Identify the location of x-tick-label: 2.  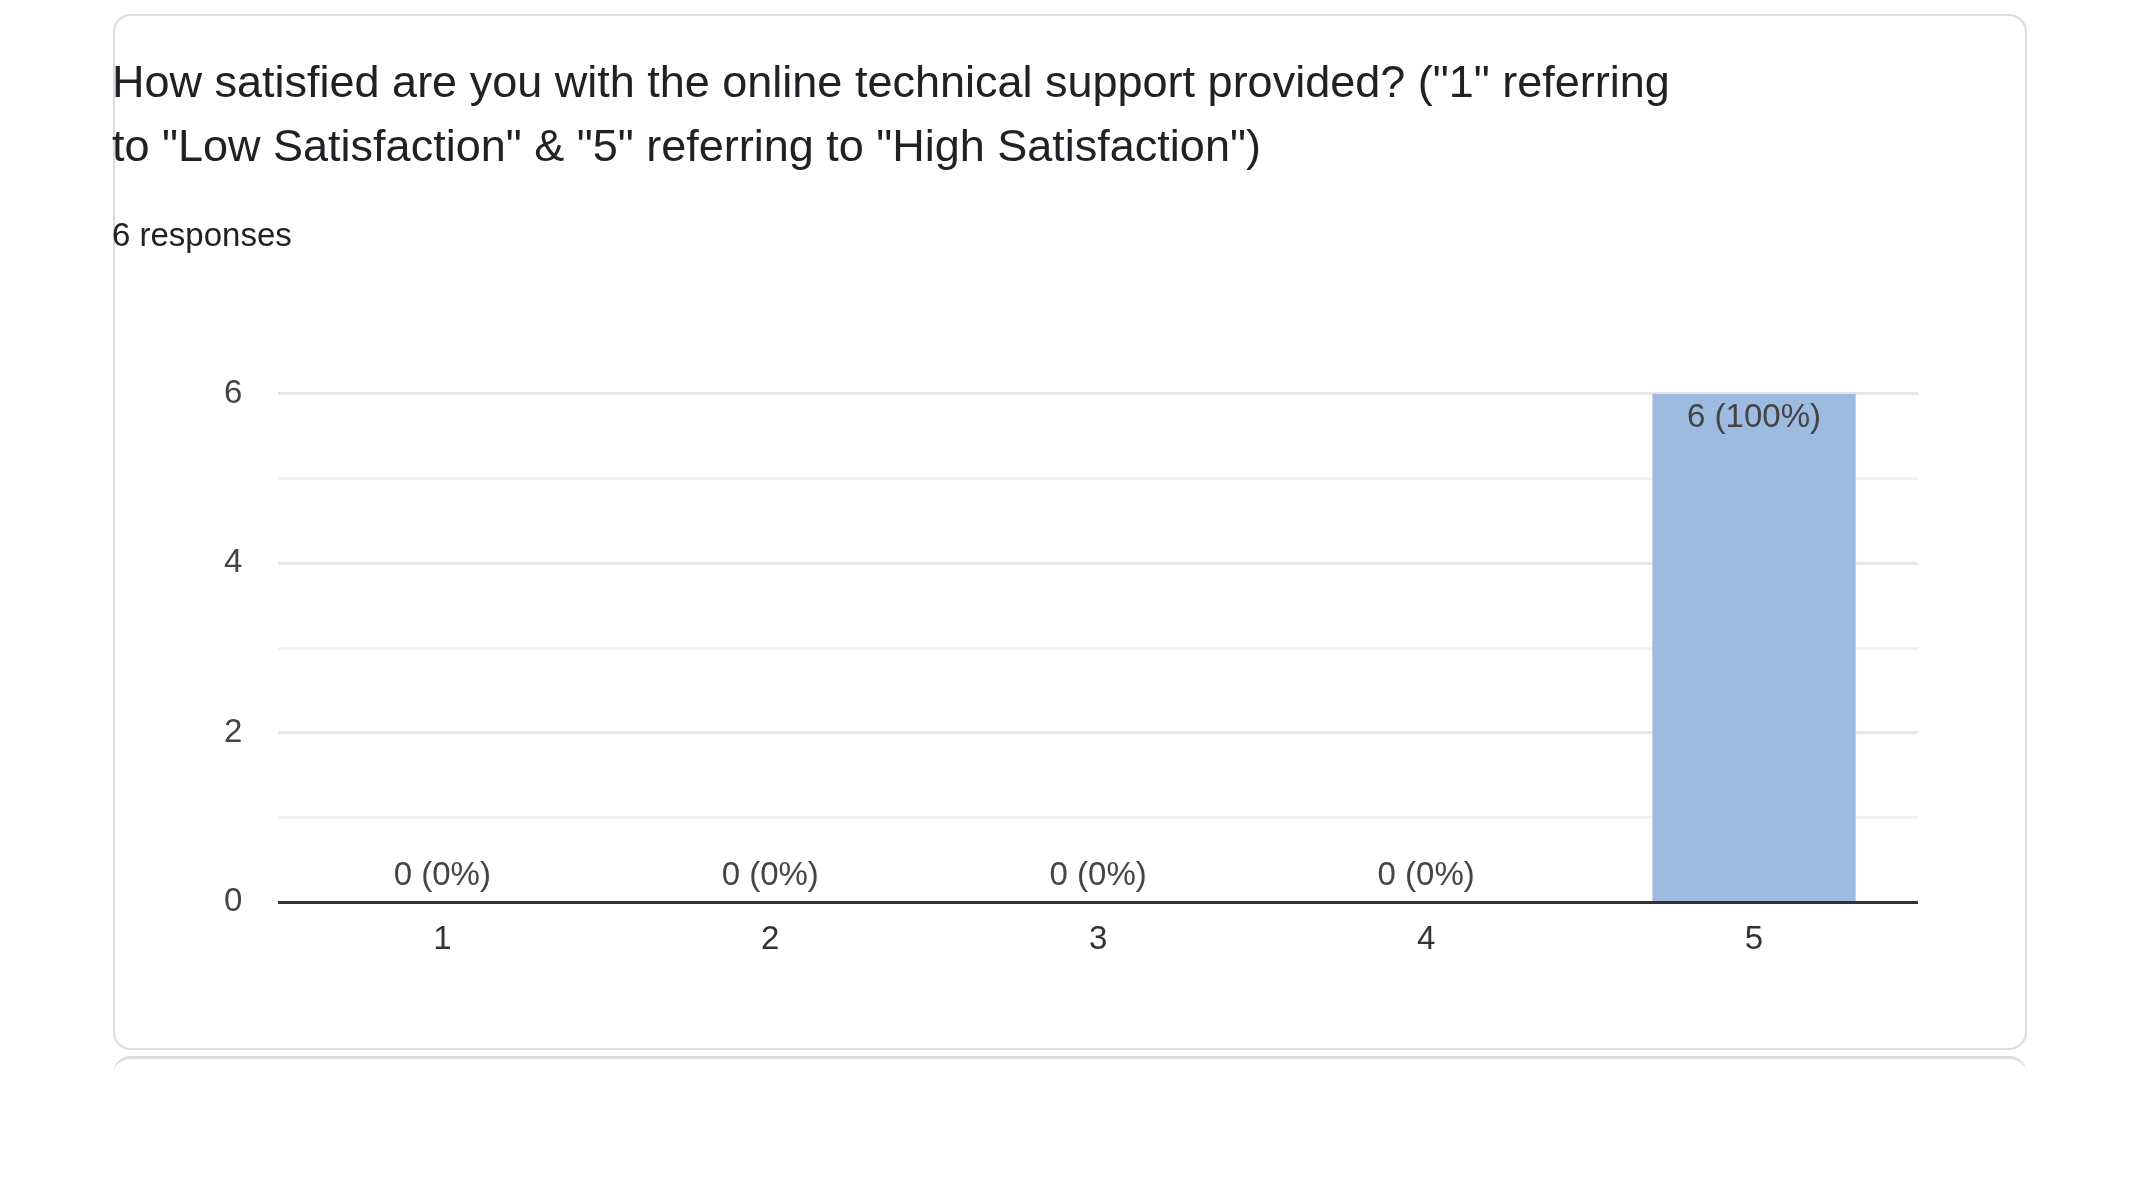
(770, 938).